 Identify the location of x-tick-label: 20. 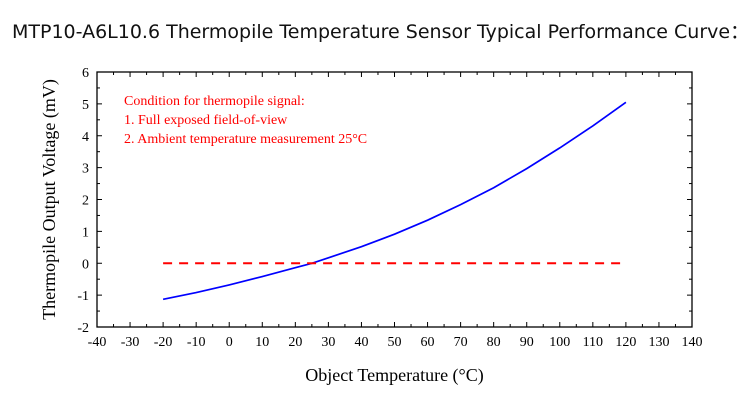
(295, 342).